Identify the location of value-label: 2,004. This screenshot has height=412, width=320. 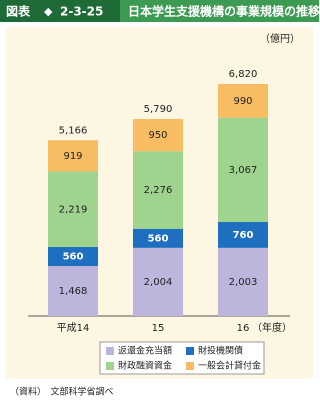
(158, 282).